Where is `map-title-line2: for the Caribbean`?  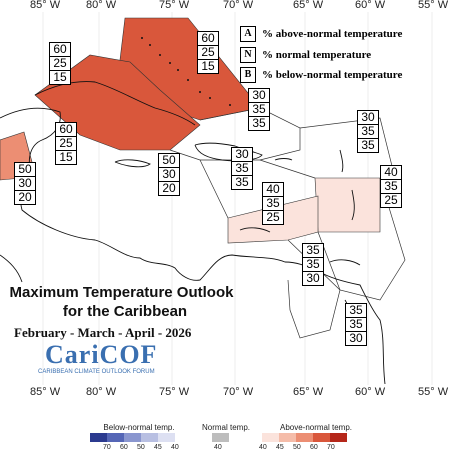
map-title-line2: for the Caribbean is located at coordinates (125, 311).